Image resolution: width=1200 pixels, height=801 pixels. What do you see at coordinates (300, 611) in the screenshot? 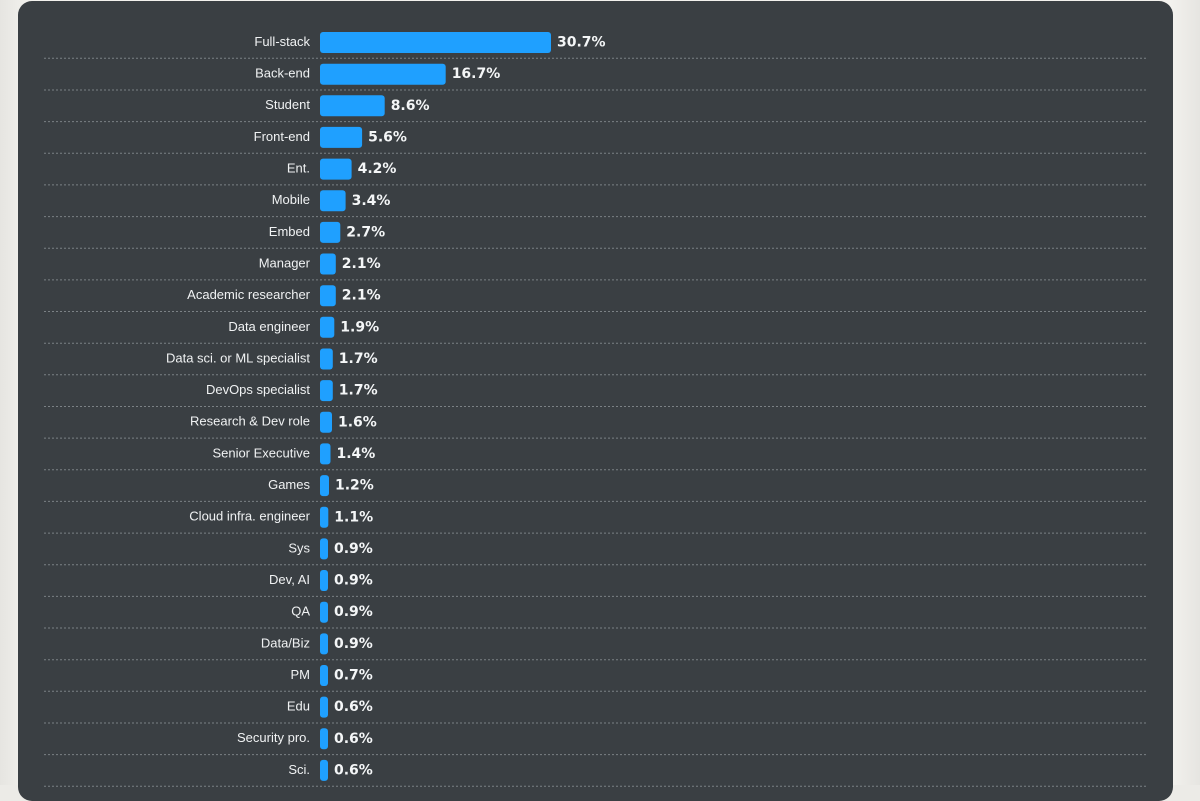
I see `category-label-qa: QA` at bounding box center [300, 611].